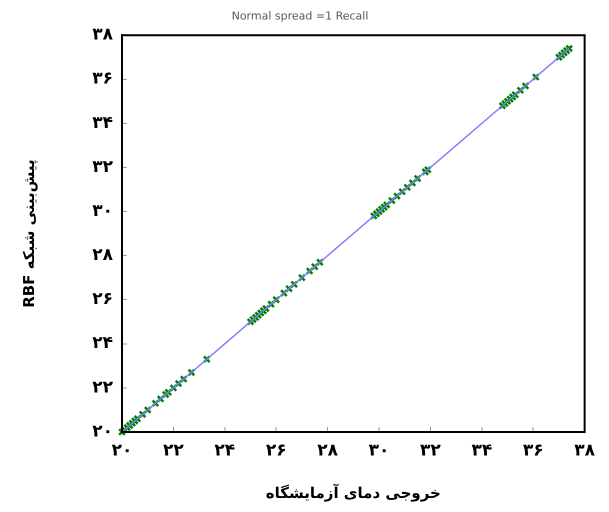 This screenshot has width=609, height=512. Describe the element at coordinates (102, 431) in the screenshot. I see `y-tick-label: ۲۰` at that location.